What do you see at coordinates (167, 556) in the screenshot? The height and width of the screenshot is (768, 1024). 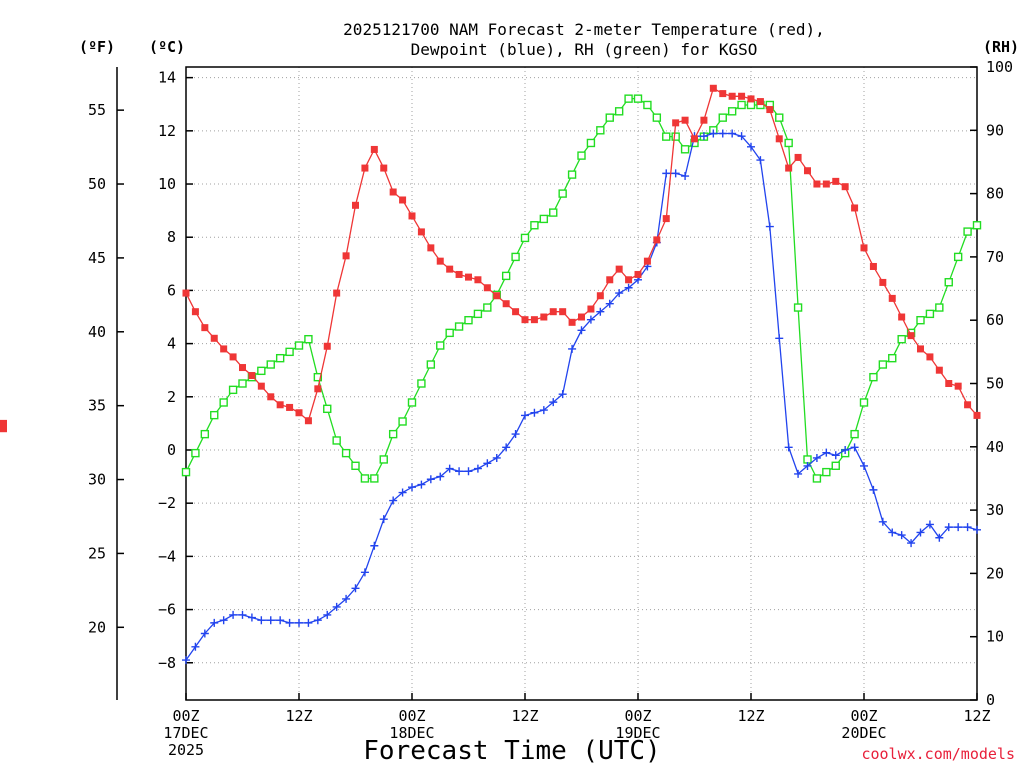 I see `celsius-tick-label: −4` at bounding box center [167, 556].